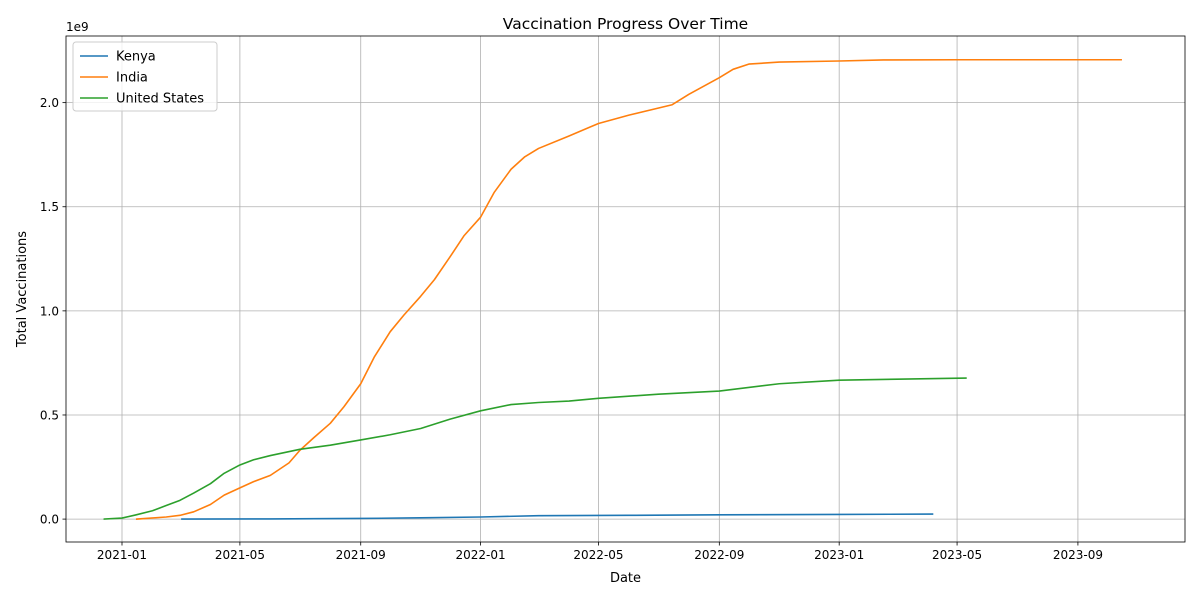  I want to click on y-tick-label: 1.0, so click(49, 311).